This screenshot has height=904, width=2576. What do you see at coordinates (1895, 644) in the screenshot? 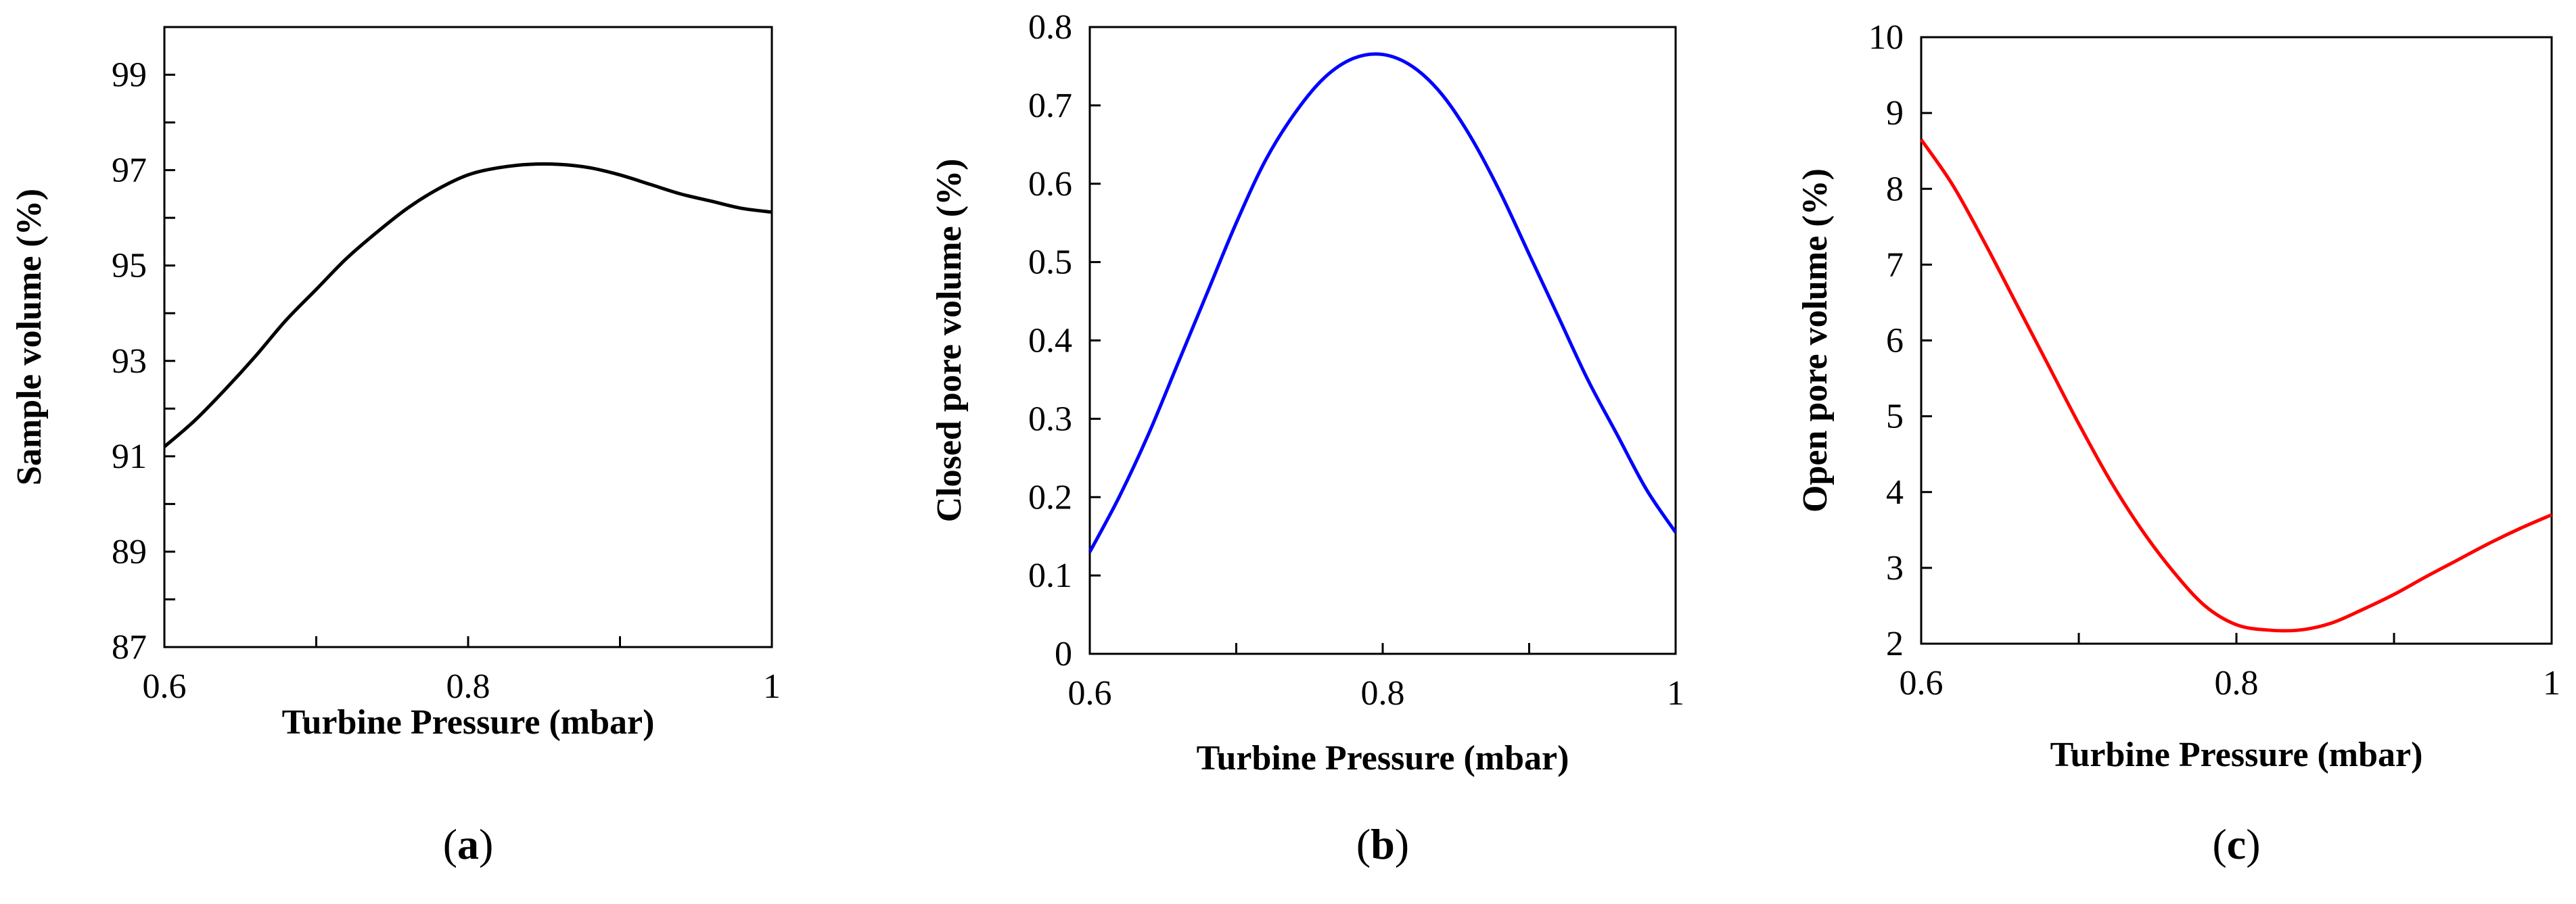
I see `y-tick-label: 2` at bounding box center [1895, 644].